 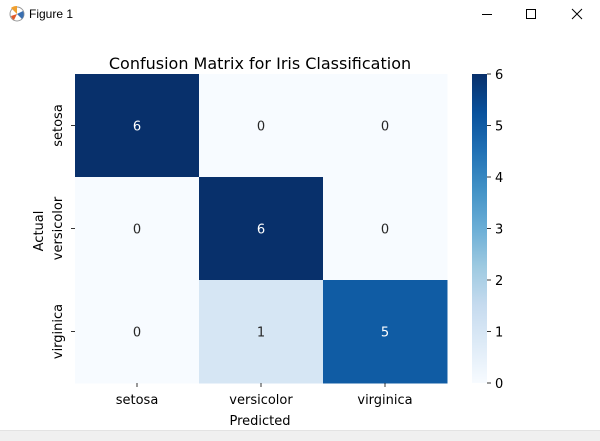 What do you see at coordinates (39, 231) in the screenshot?
I see `y-axis-label: Actual` at bounding box center [39, 231].